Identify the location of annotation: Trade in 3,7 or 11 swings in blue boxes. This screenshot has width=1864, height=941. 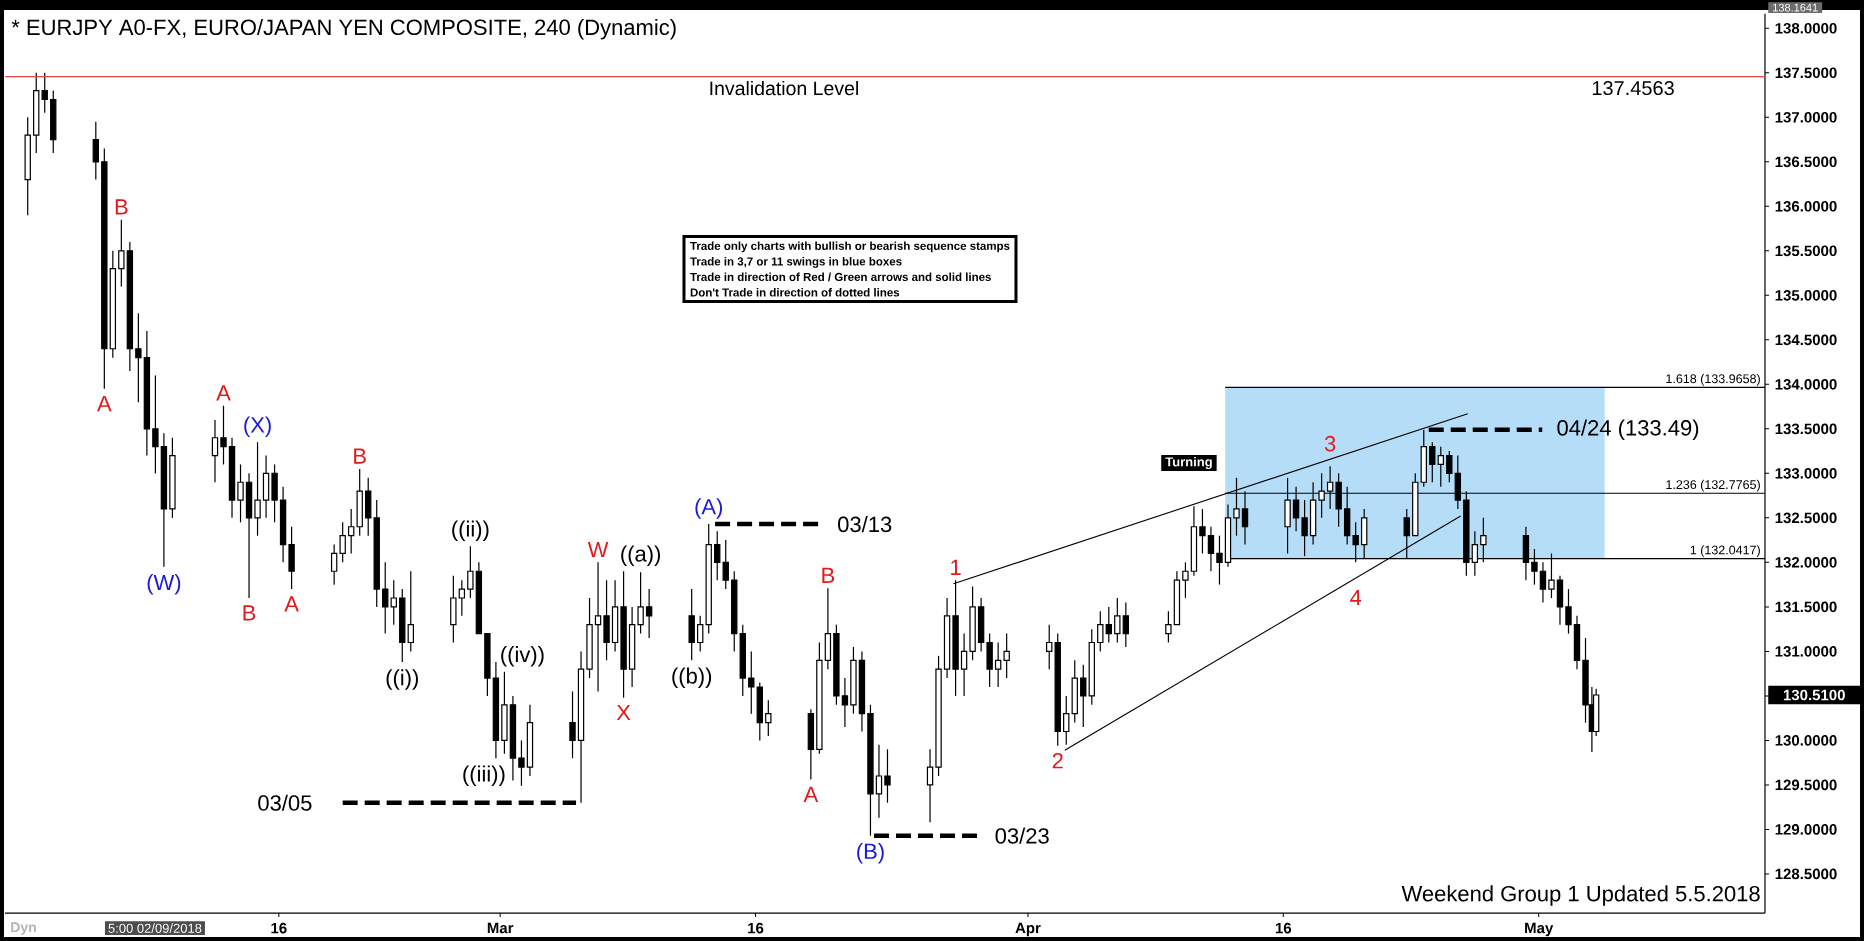
(796, 262).